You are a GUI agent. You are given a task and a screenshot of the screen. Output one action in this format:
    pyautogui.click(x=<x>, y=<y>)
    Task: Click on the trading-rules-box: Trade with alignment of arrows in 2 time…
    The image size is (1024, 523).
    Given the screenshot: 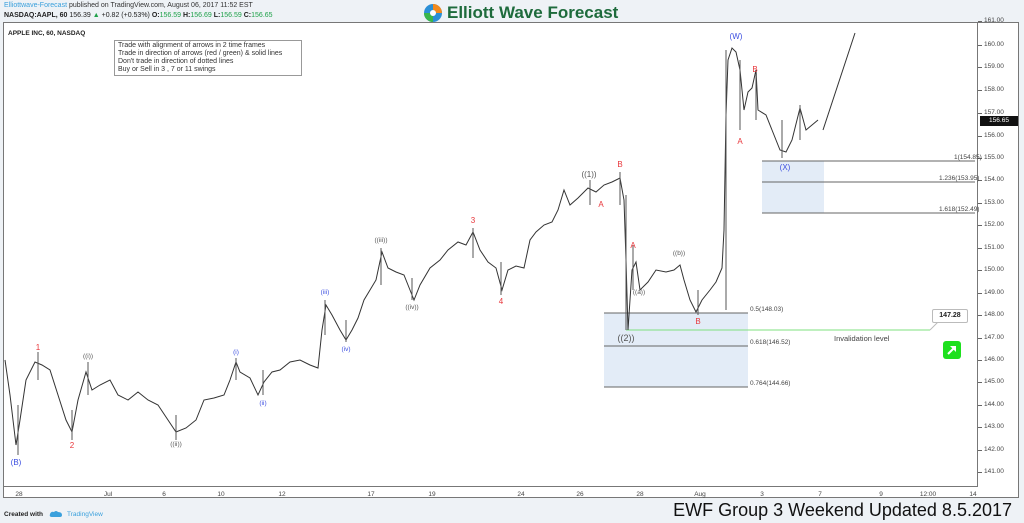 What is the action you would take?
    pyautogui.click(x=208, y=58)
    